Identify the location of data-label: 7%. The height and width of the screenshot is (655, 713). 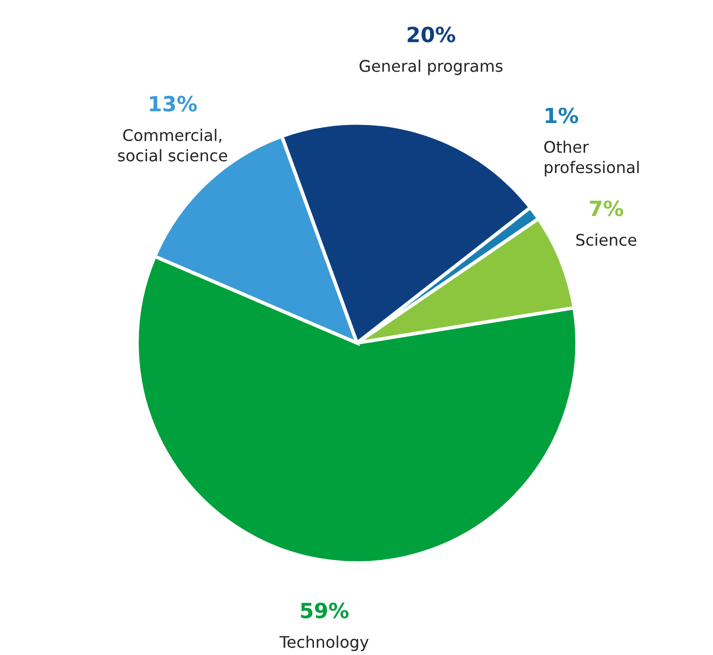
(607, 208).